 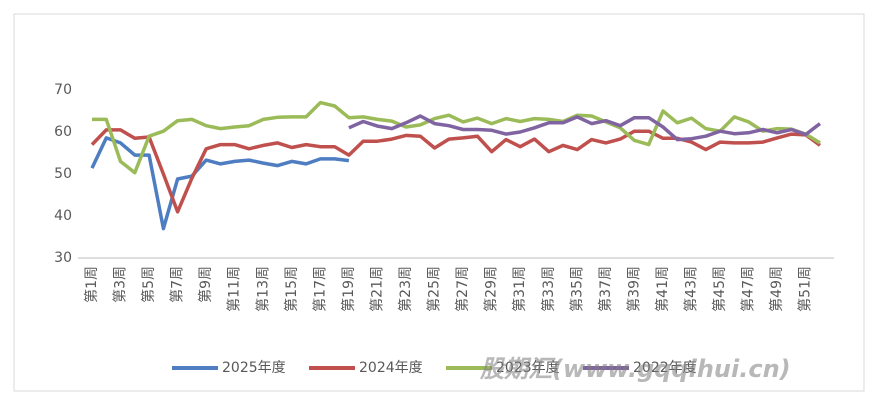 I want to click on x-tick-label: 第23周, so click(x=405, y=289).